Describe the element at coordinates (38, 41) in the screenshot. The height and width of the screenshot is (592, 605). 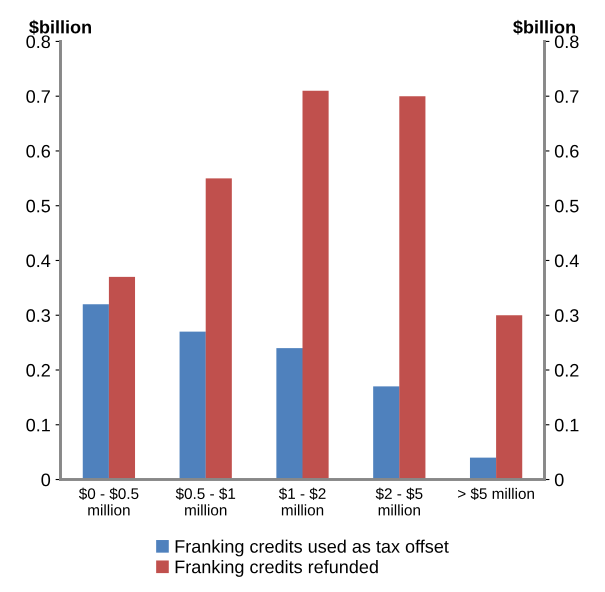
I see `y-tick-label: 0.8` at that location.